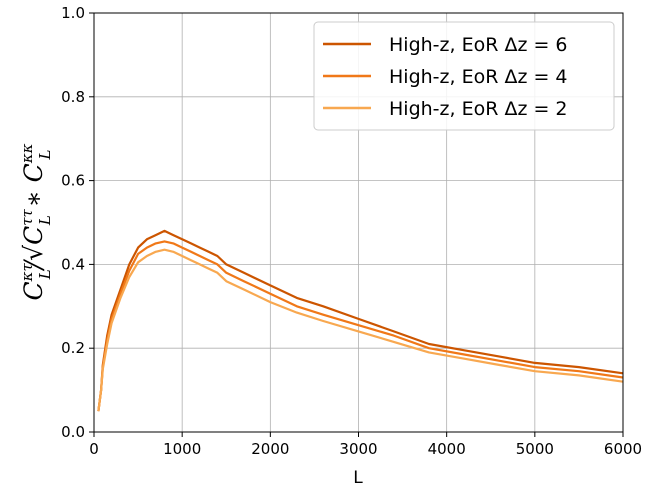 The height and width of the screenshot is (488, 647). Describe the element at coordinates (73, 13) in the screenshot. I see `y-tick-label: 1.0` at that location.